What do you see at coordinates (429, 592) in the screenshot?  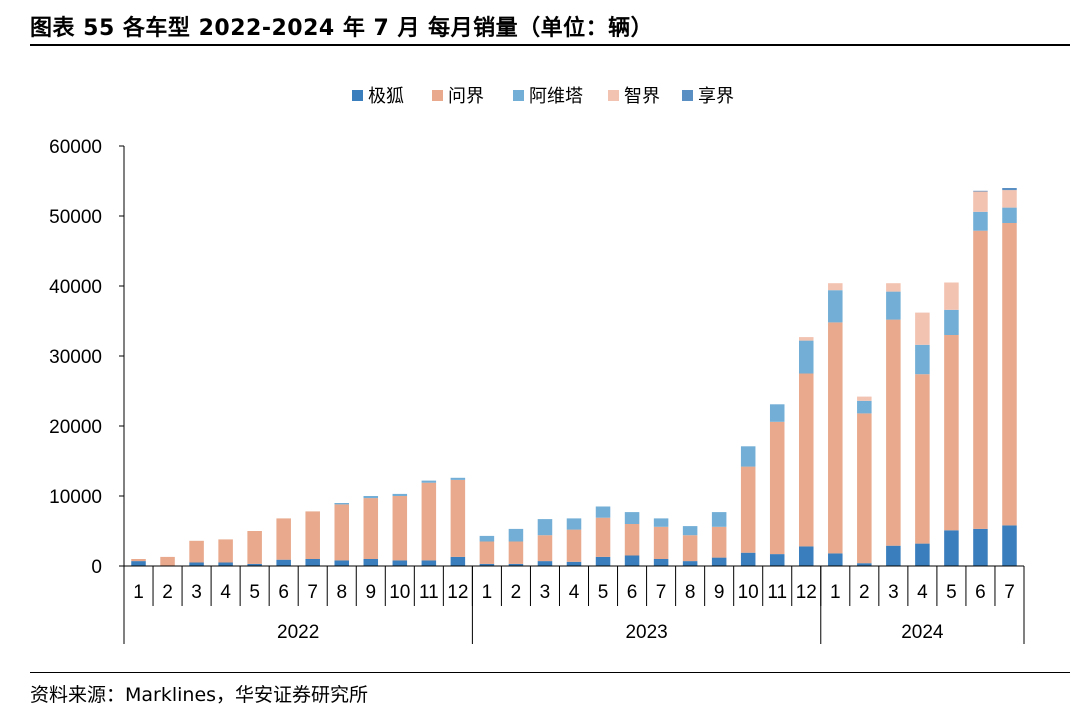 I see `x-tick-label: 11` at bounding box center [429, 592].